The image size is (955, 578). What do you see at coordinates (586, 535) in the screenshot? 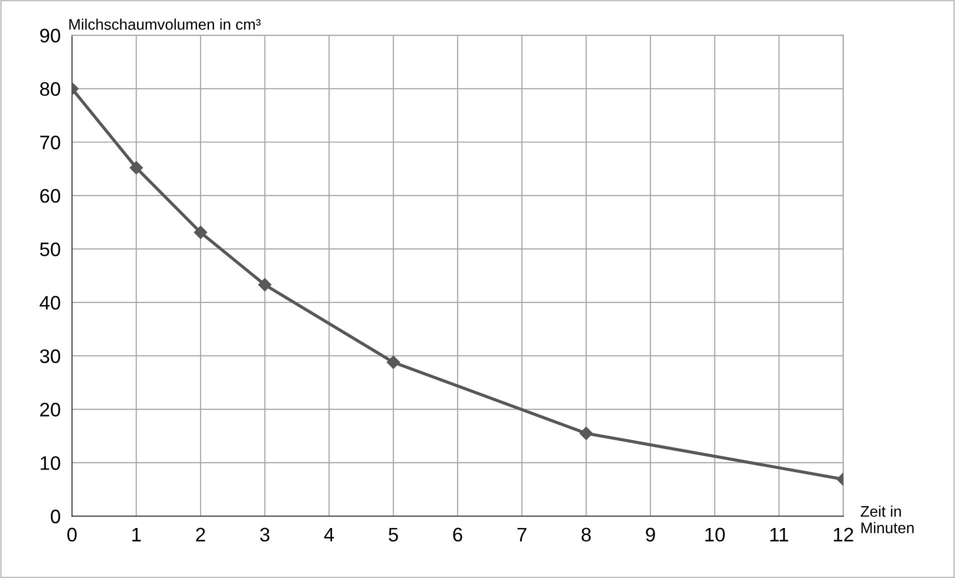
I see `x-tick-label: 8` at bounding box center [586, 535].